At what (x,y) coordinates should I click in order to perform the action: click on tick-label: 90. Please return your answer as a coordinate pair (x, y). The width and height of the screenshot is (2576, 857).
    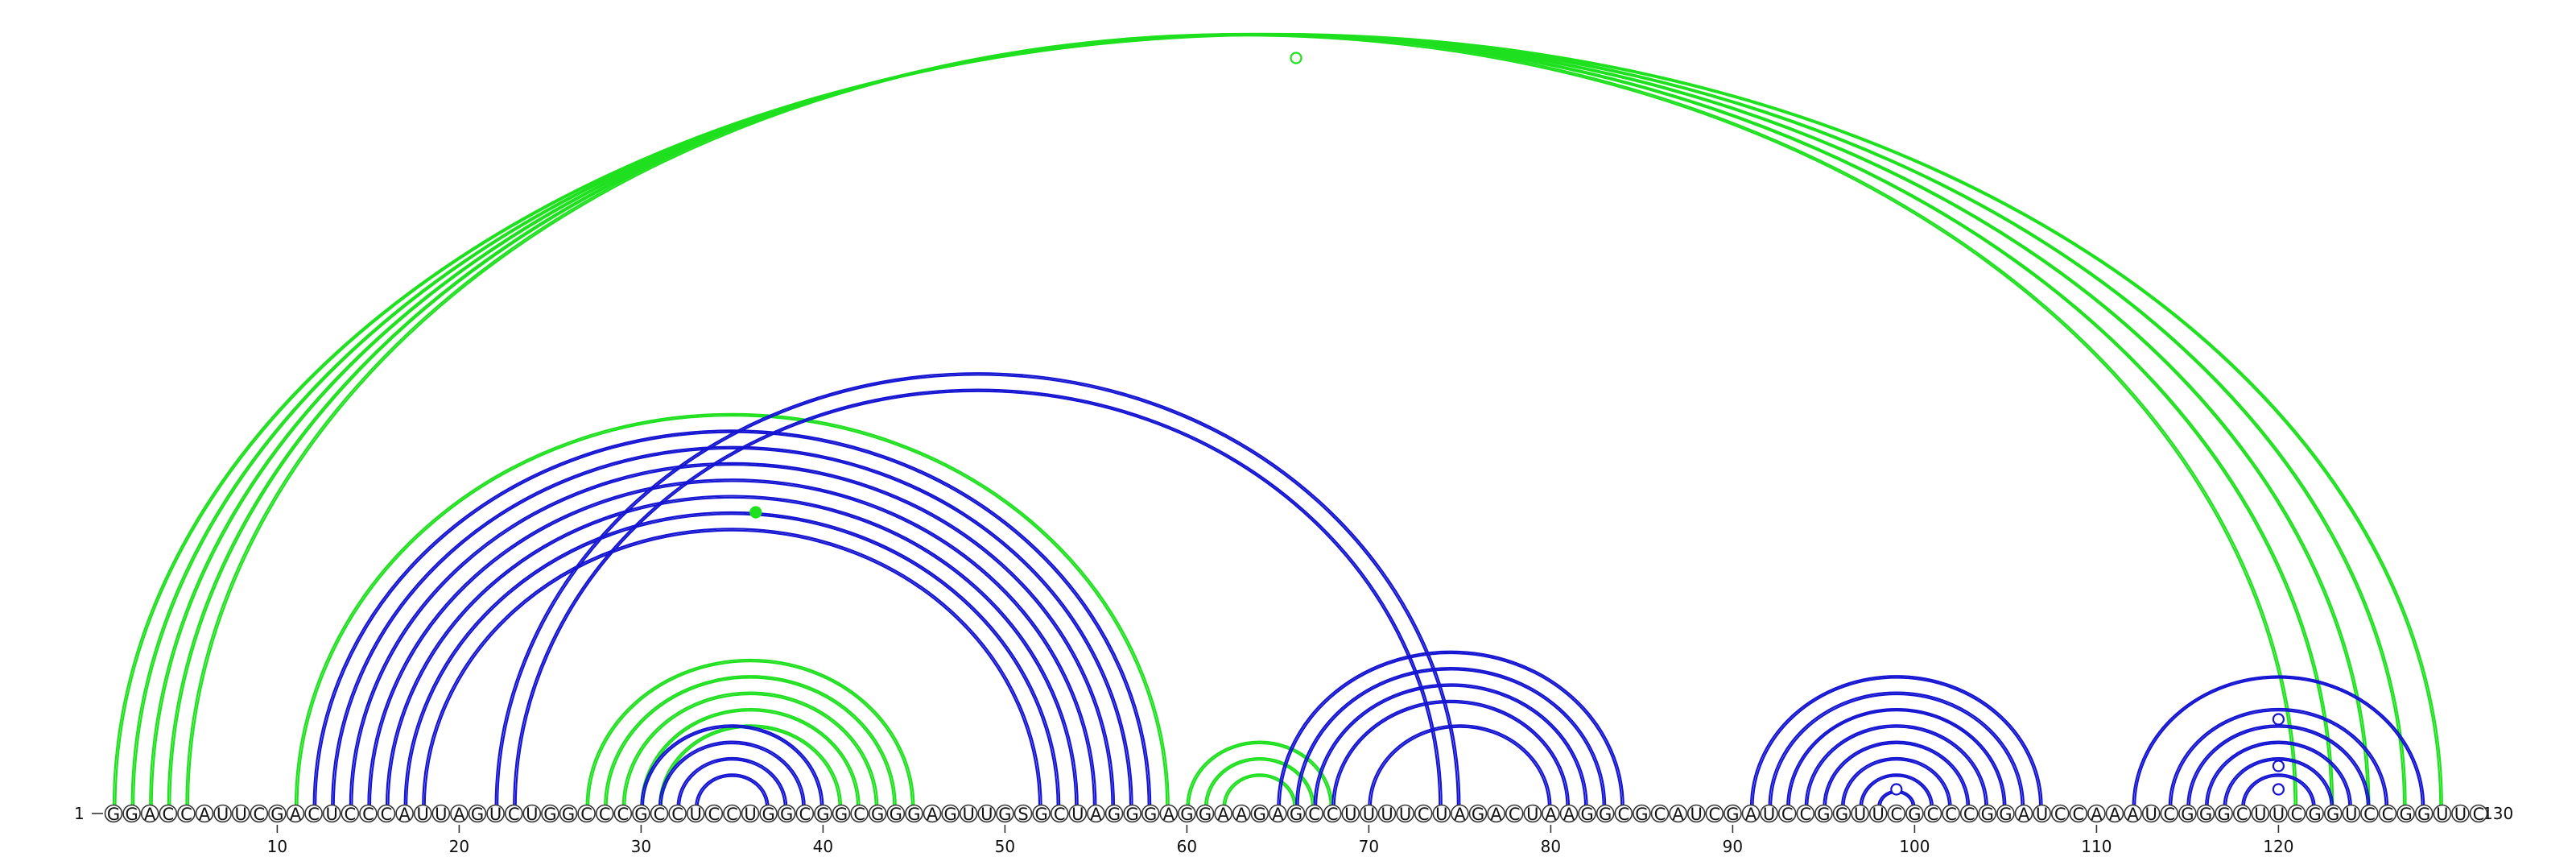
    Looking at the image, I should click on (1733, 846).